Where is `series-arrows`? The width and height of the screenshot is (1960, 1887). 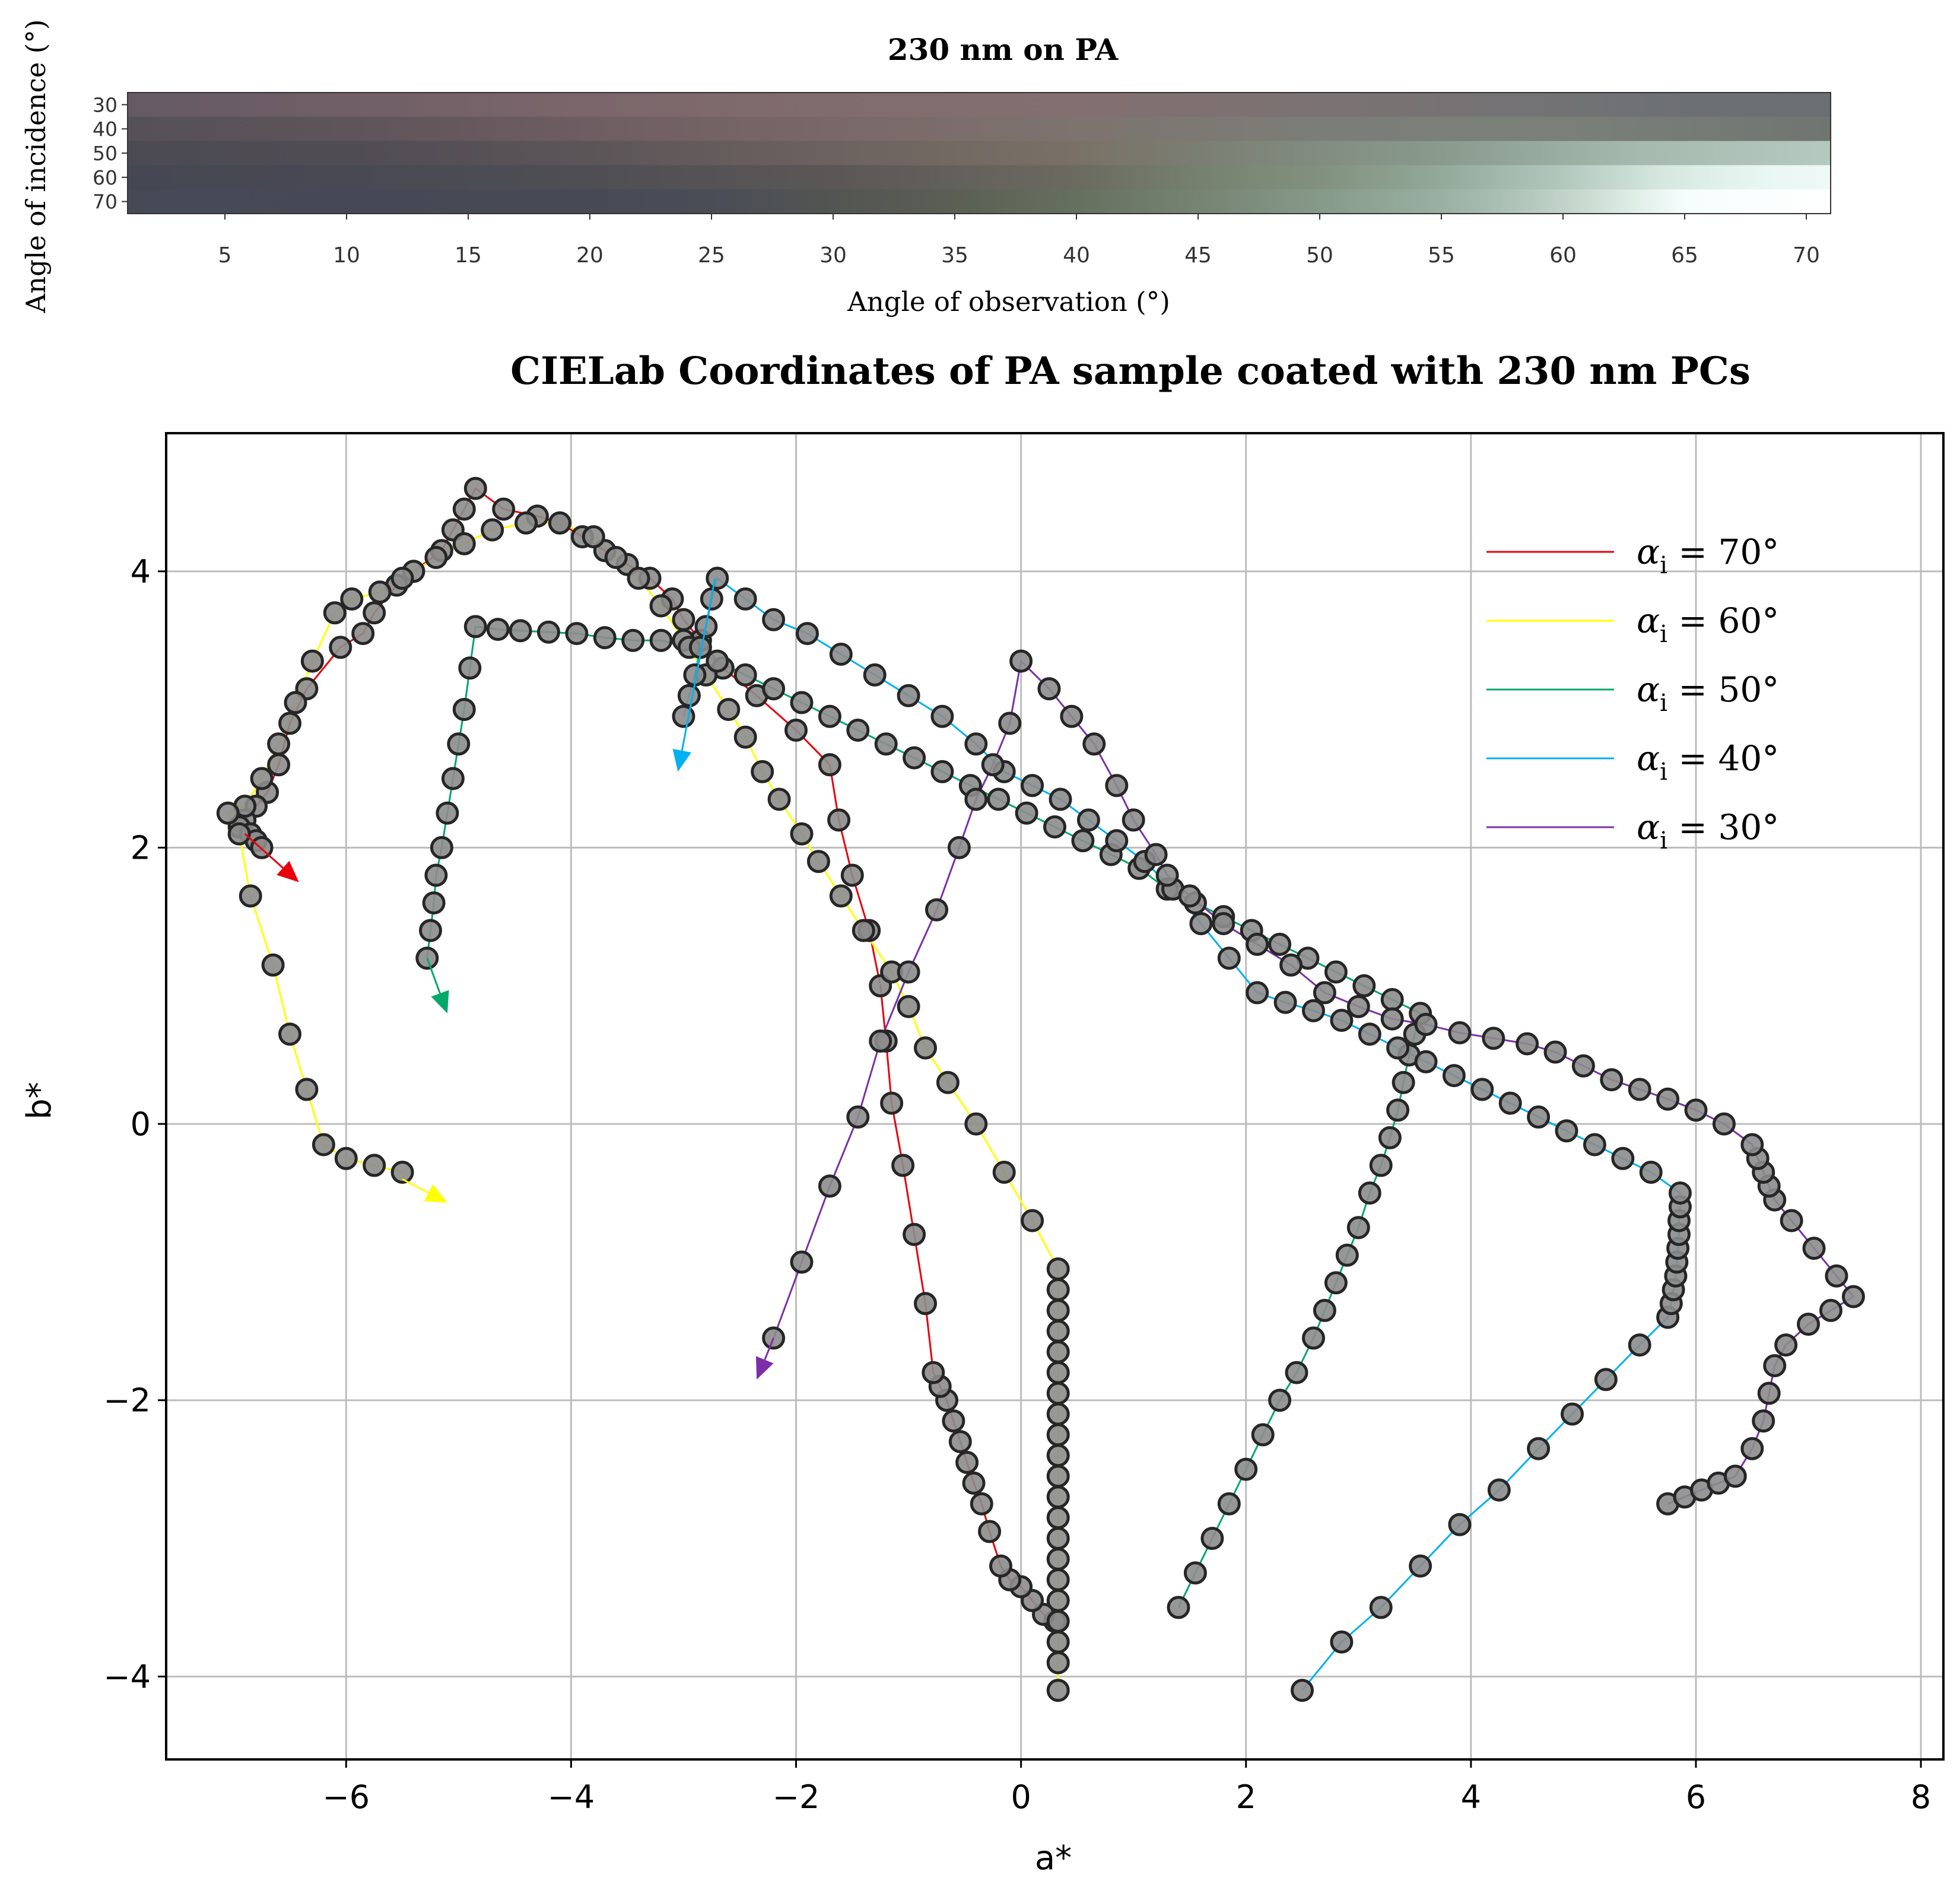
series-arrows is located at coordinates (509, 979).